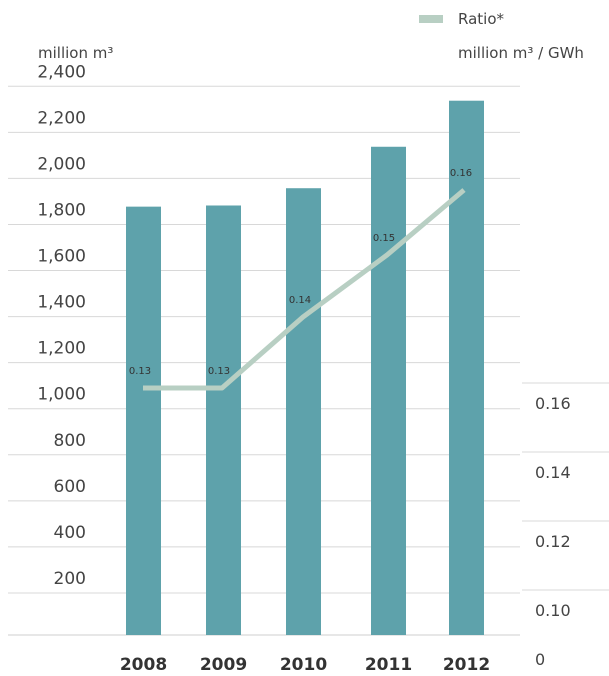 This screenshot has height=676, width=609. Describe the element at coordinates (553, 472) in the screenshot. I see `y2-tick-label: 0.14` at that location.